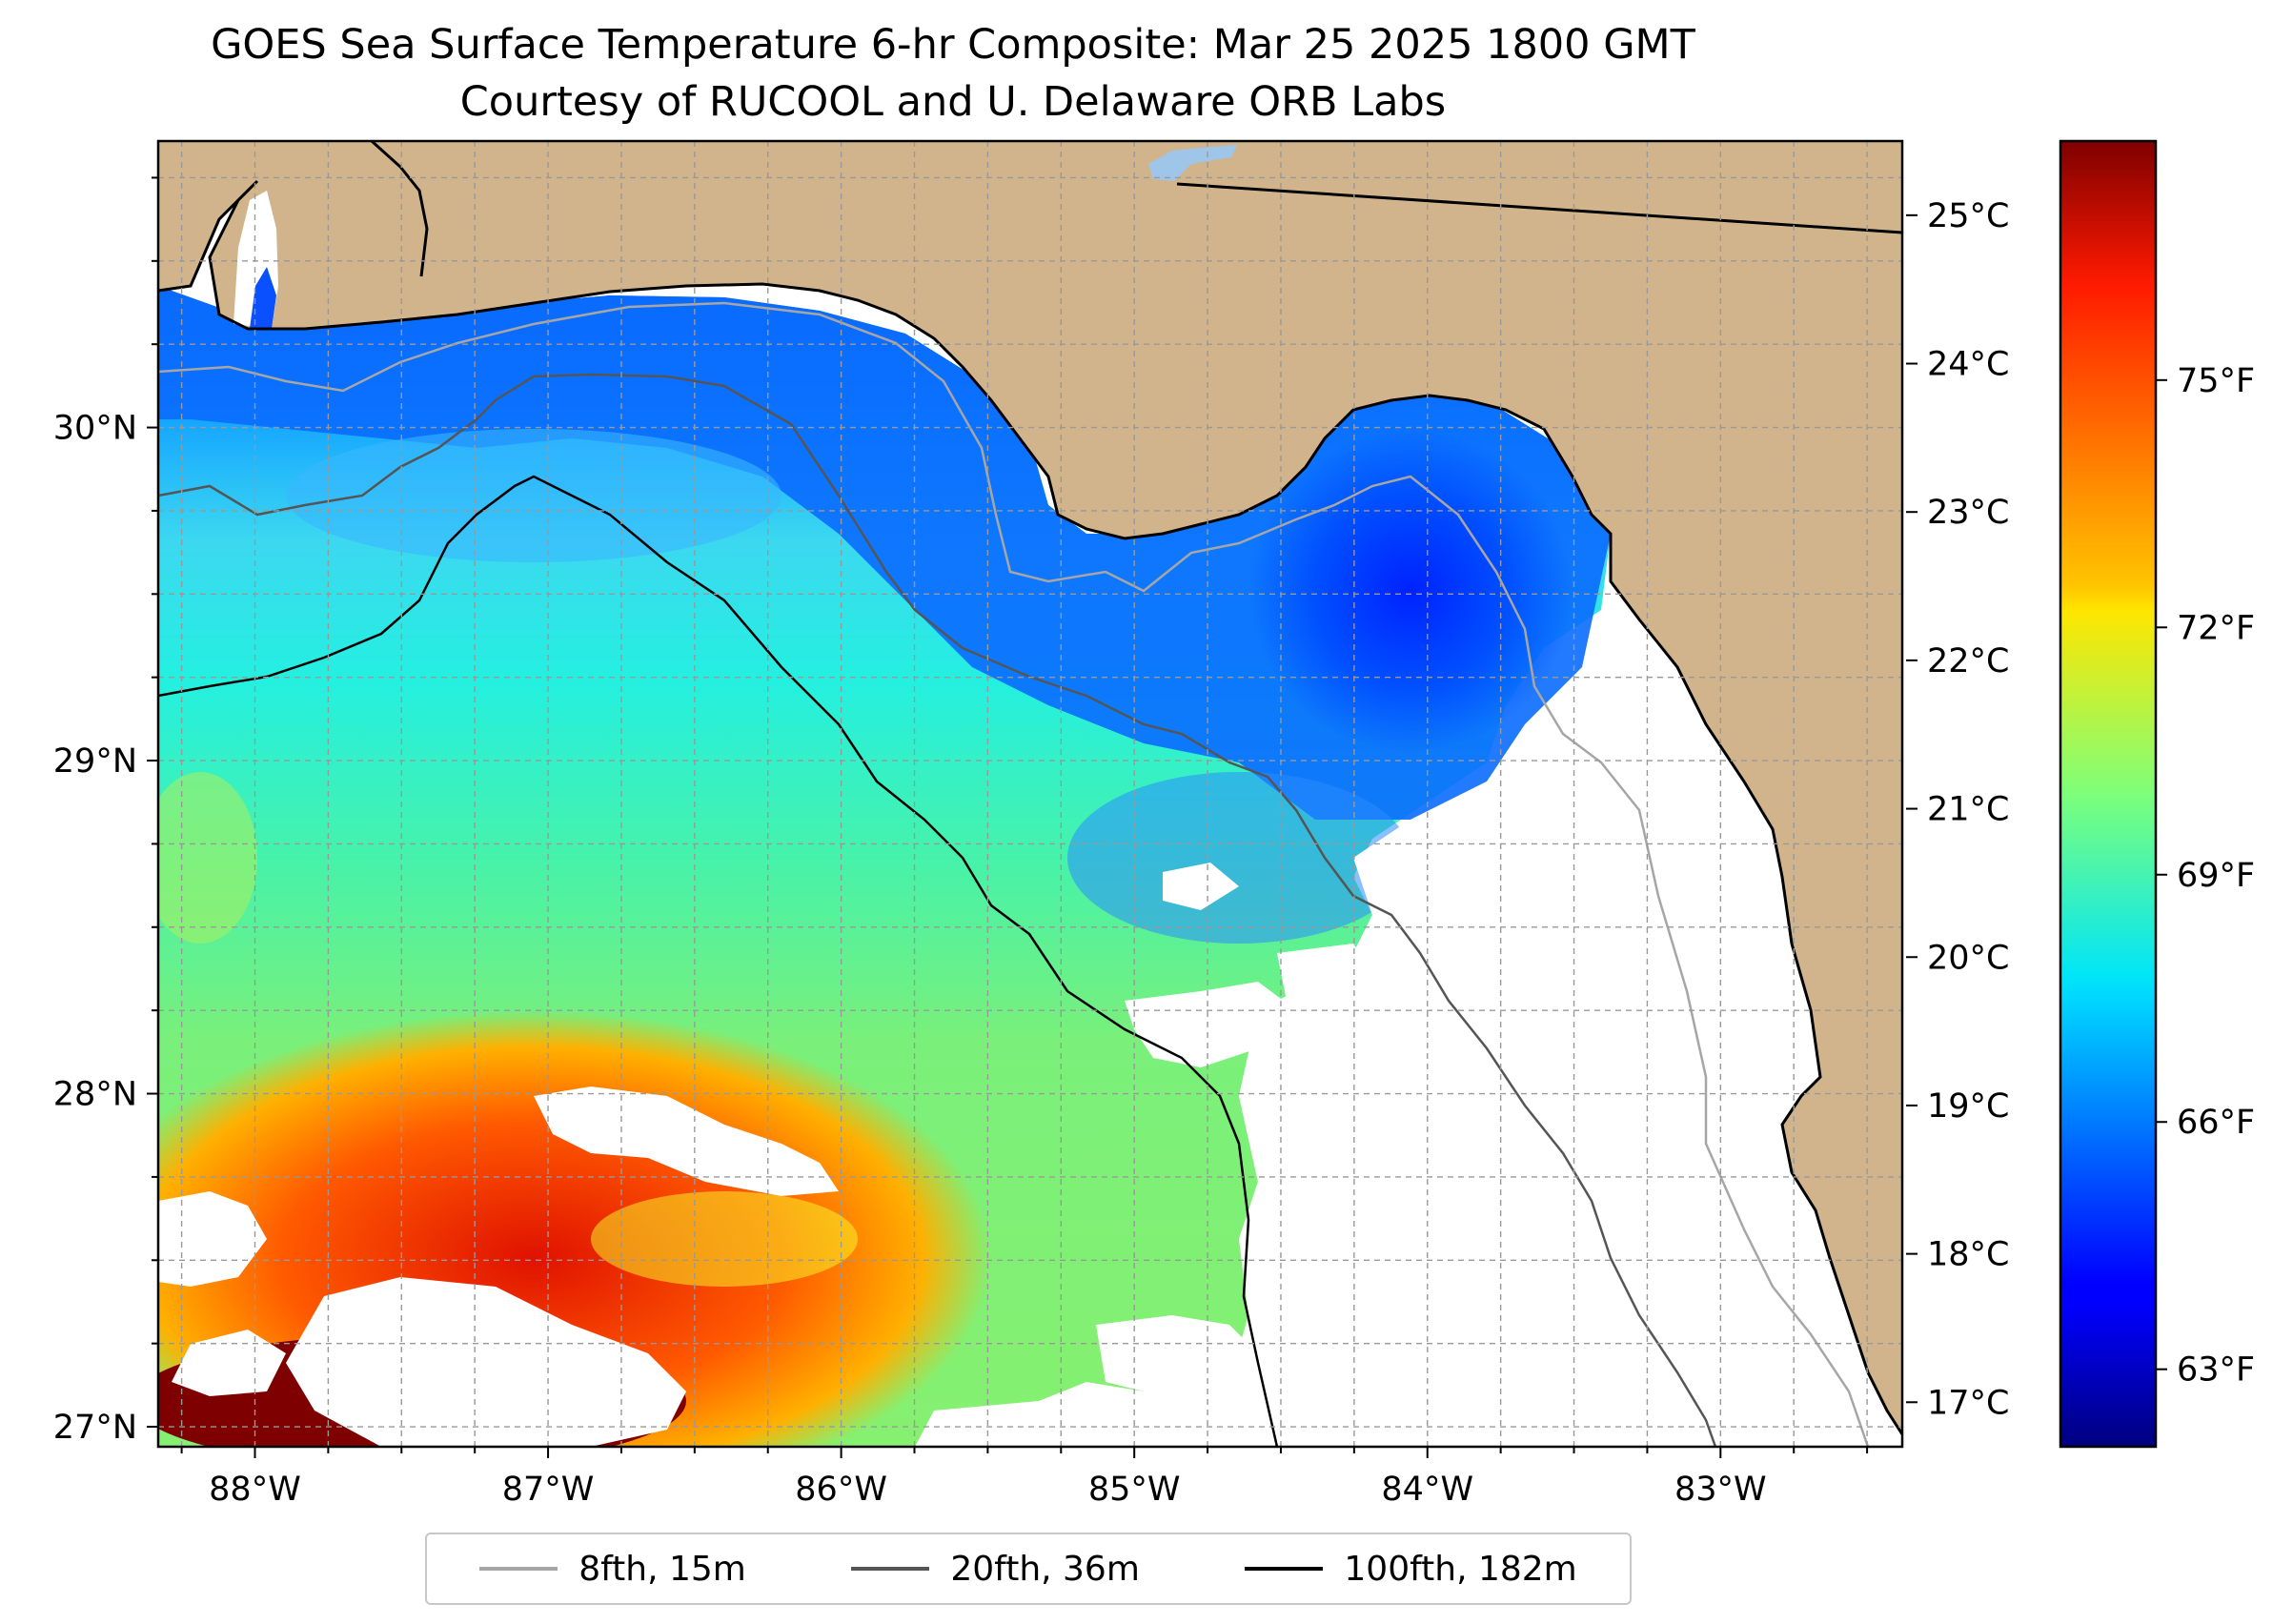 The height and width of the screenshot is (1624, 2293). I want to click on mobile-bay-sst, so click(263, 298).